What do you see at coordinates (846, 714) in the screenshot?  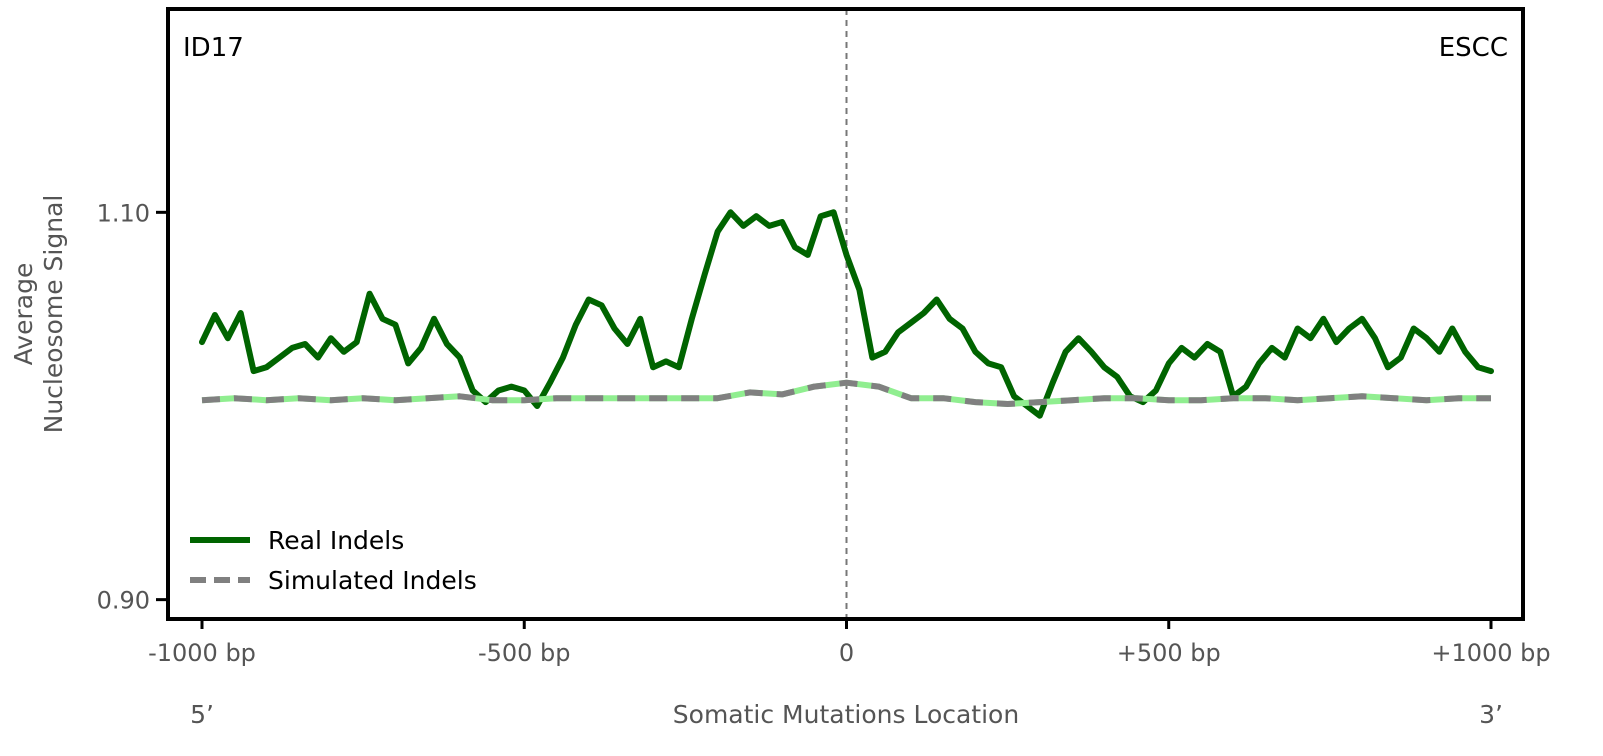 I see `x-axis-label: Somatic Mutations Location` at bounding box center [846, 714].